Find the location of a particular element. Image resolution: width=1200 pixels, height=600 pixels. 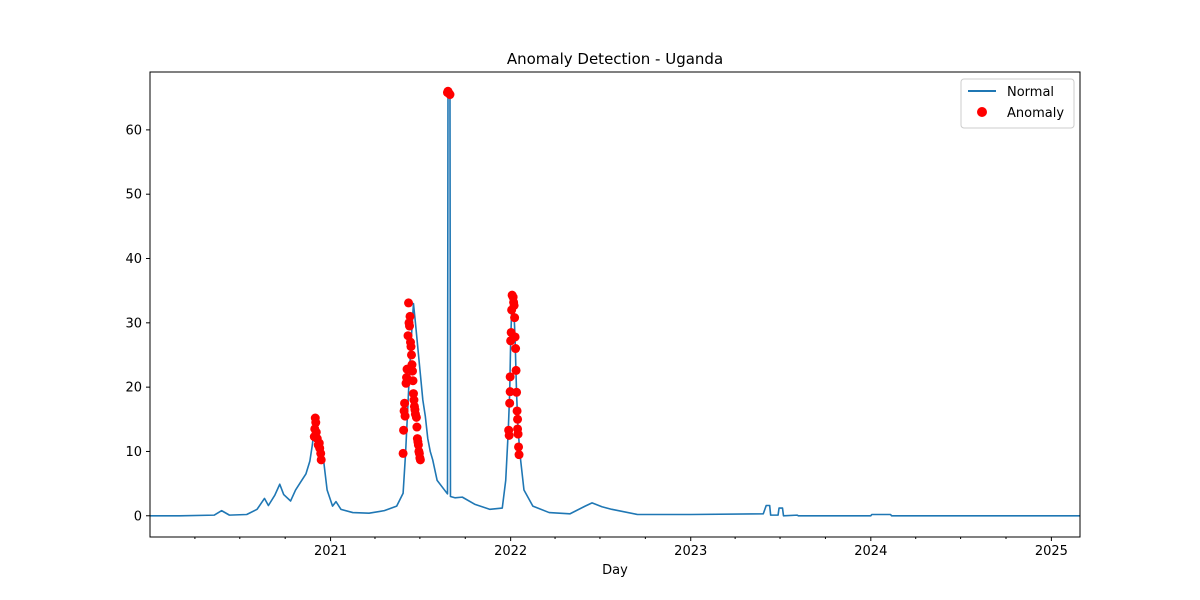

x-tick-label: 2023 is located at coordinates (690, 551).